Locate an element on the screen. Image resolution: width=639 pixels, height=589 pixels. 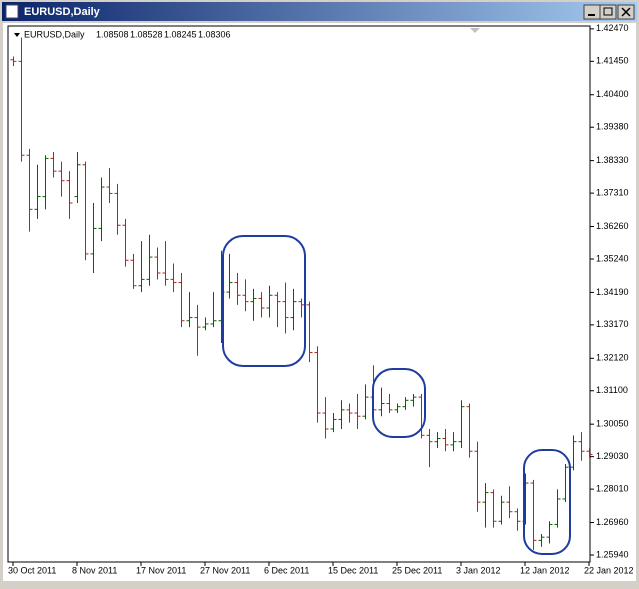
x-tick-label: 15 Dec 2011 is located at coordinates (353, 570).